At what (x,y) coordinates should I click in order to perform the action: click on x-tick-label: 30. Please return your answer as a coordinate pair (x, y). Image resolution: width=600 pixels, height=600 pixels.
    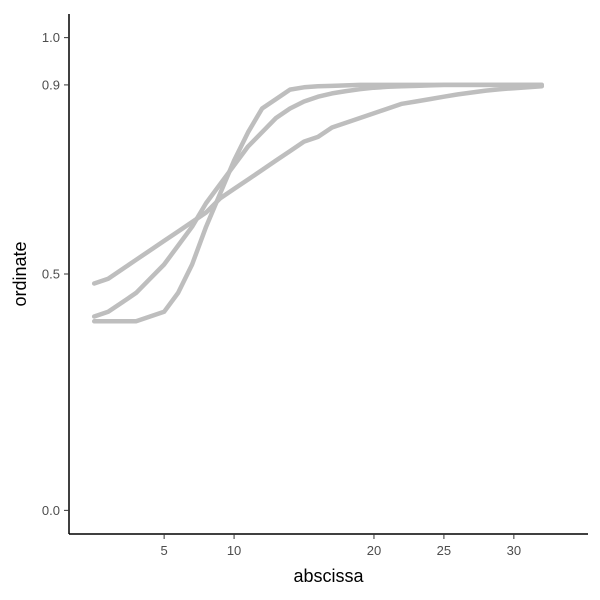
    Looking at the image, I should click on (514, 550).